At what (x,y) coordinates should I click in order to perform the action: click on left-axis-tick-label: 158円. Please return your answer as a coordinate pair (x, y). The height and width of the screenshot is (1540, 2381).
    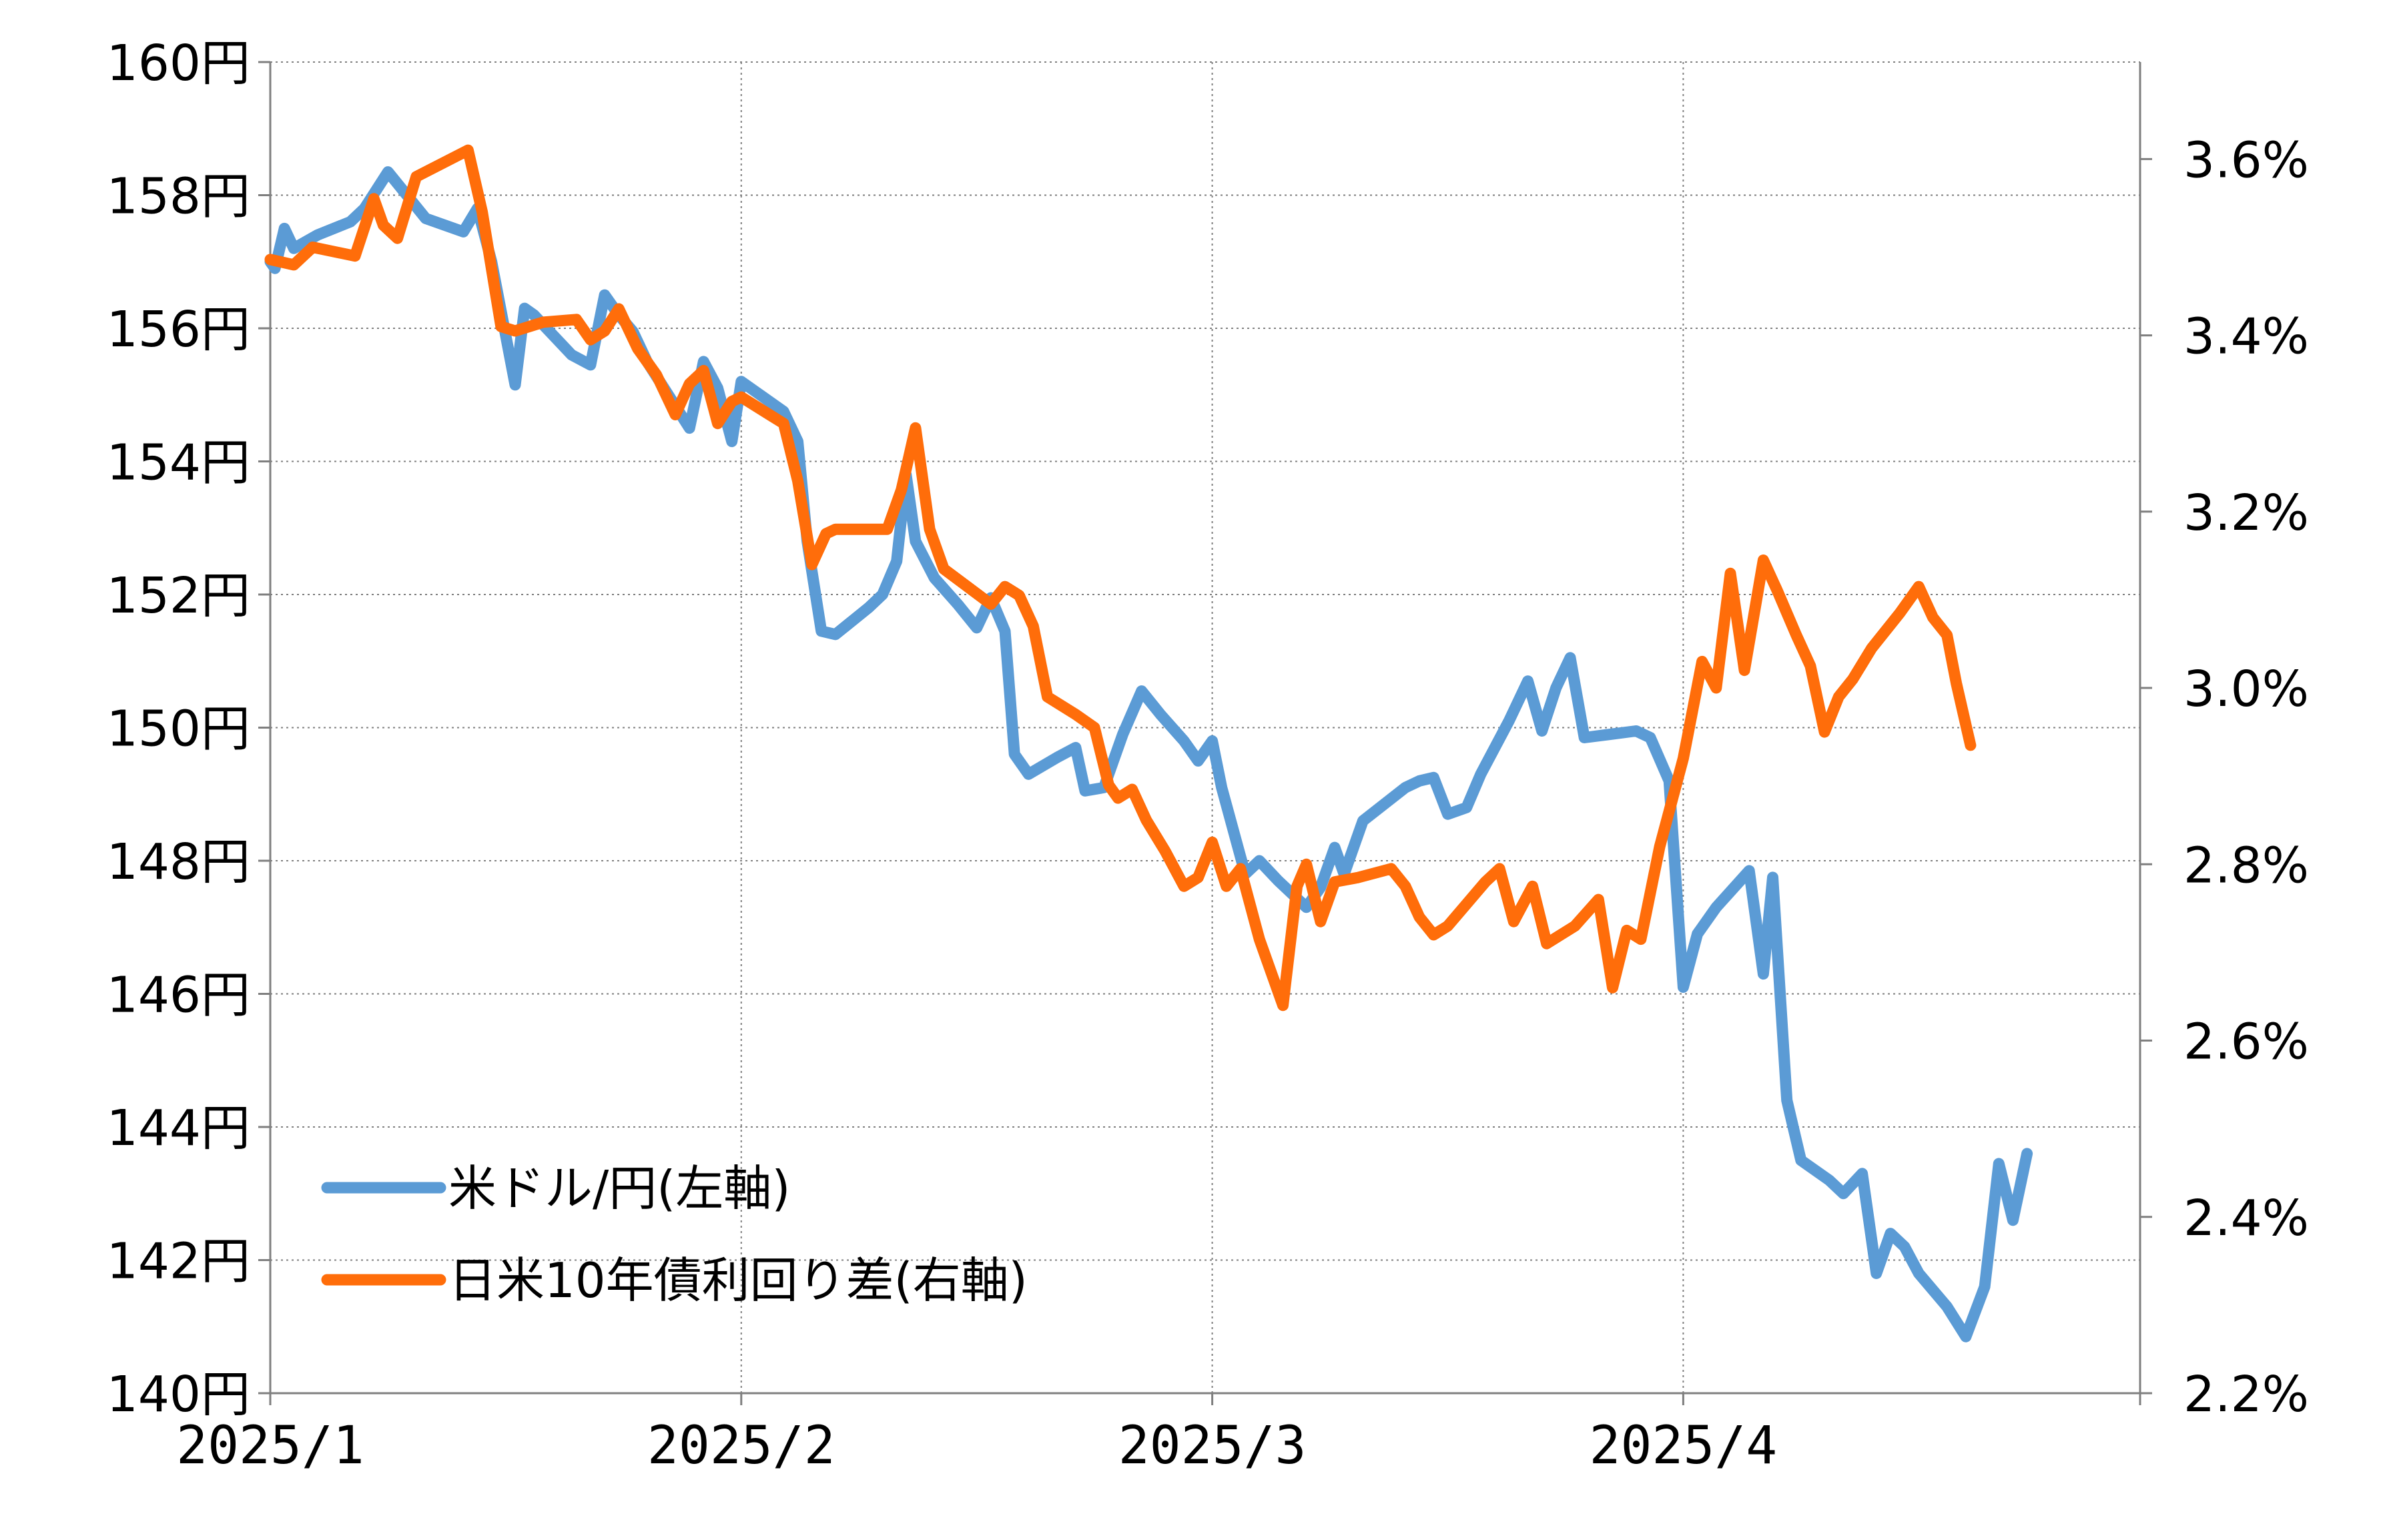
    Looking at the image, I should click on (178, 197).